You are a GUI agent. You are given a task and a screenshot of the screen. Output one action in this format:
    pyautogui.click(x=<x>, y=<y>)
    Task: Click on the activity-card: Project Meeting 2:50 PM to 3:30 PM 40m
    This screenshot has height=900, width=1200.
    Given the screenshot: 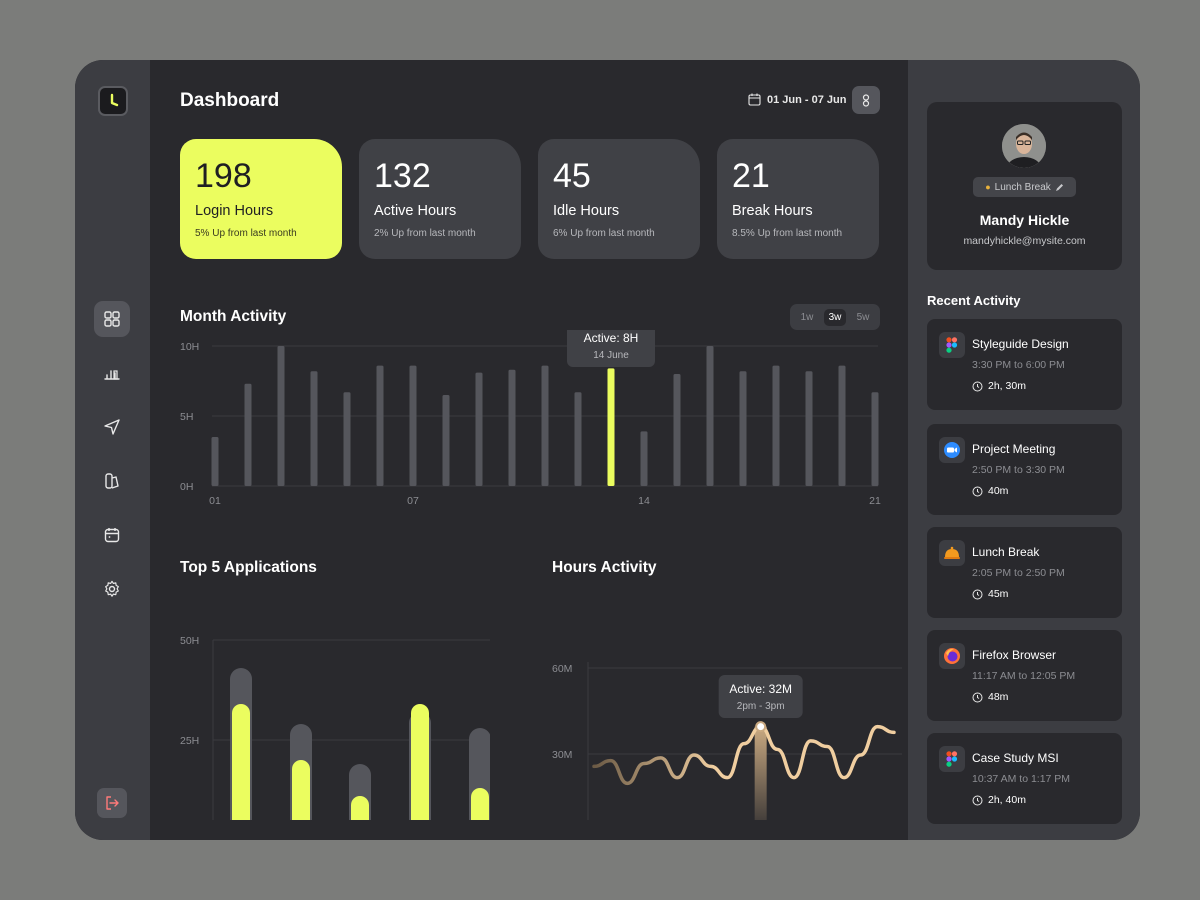 What is the action you would take?
    pyautogui.click(x=1024, y=469)
    